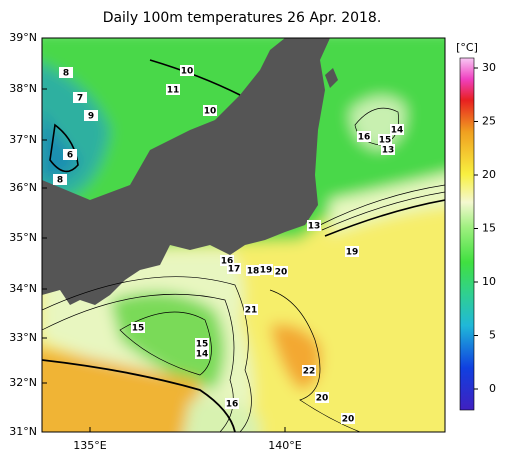 The height and width of the screenshot is (460, 507). I want to click on colorbar-tick-label: 0, so click(492, 388).